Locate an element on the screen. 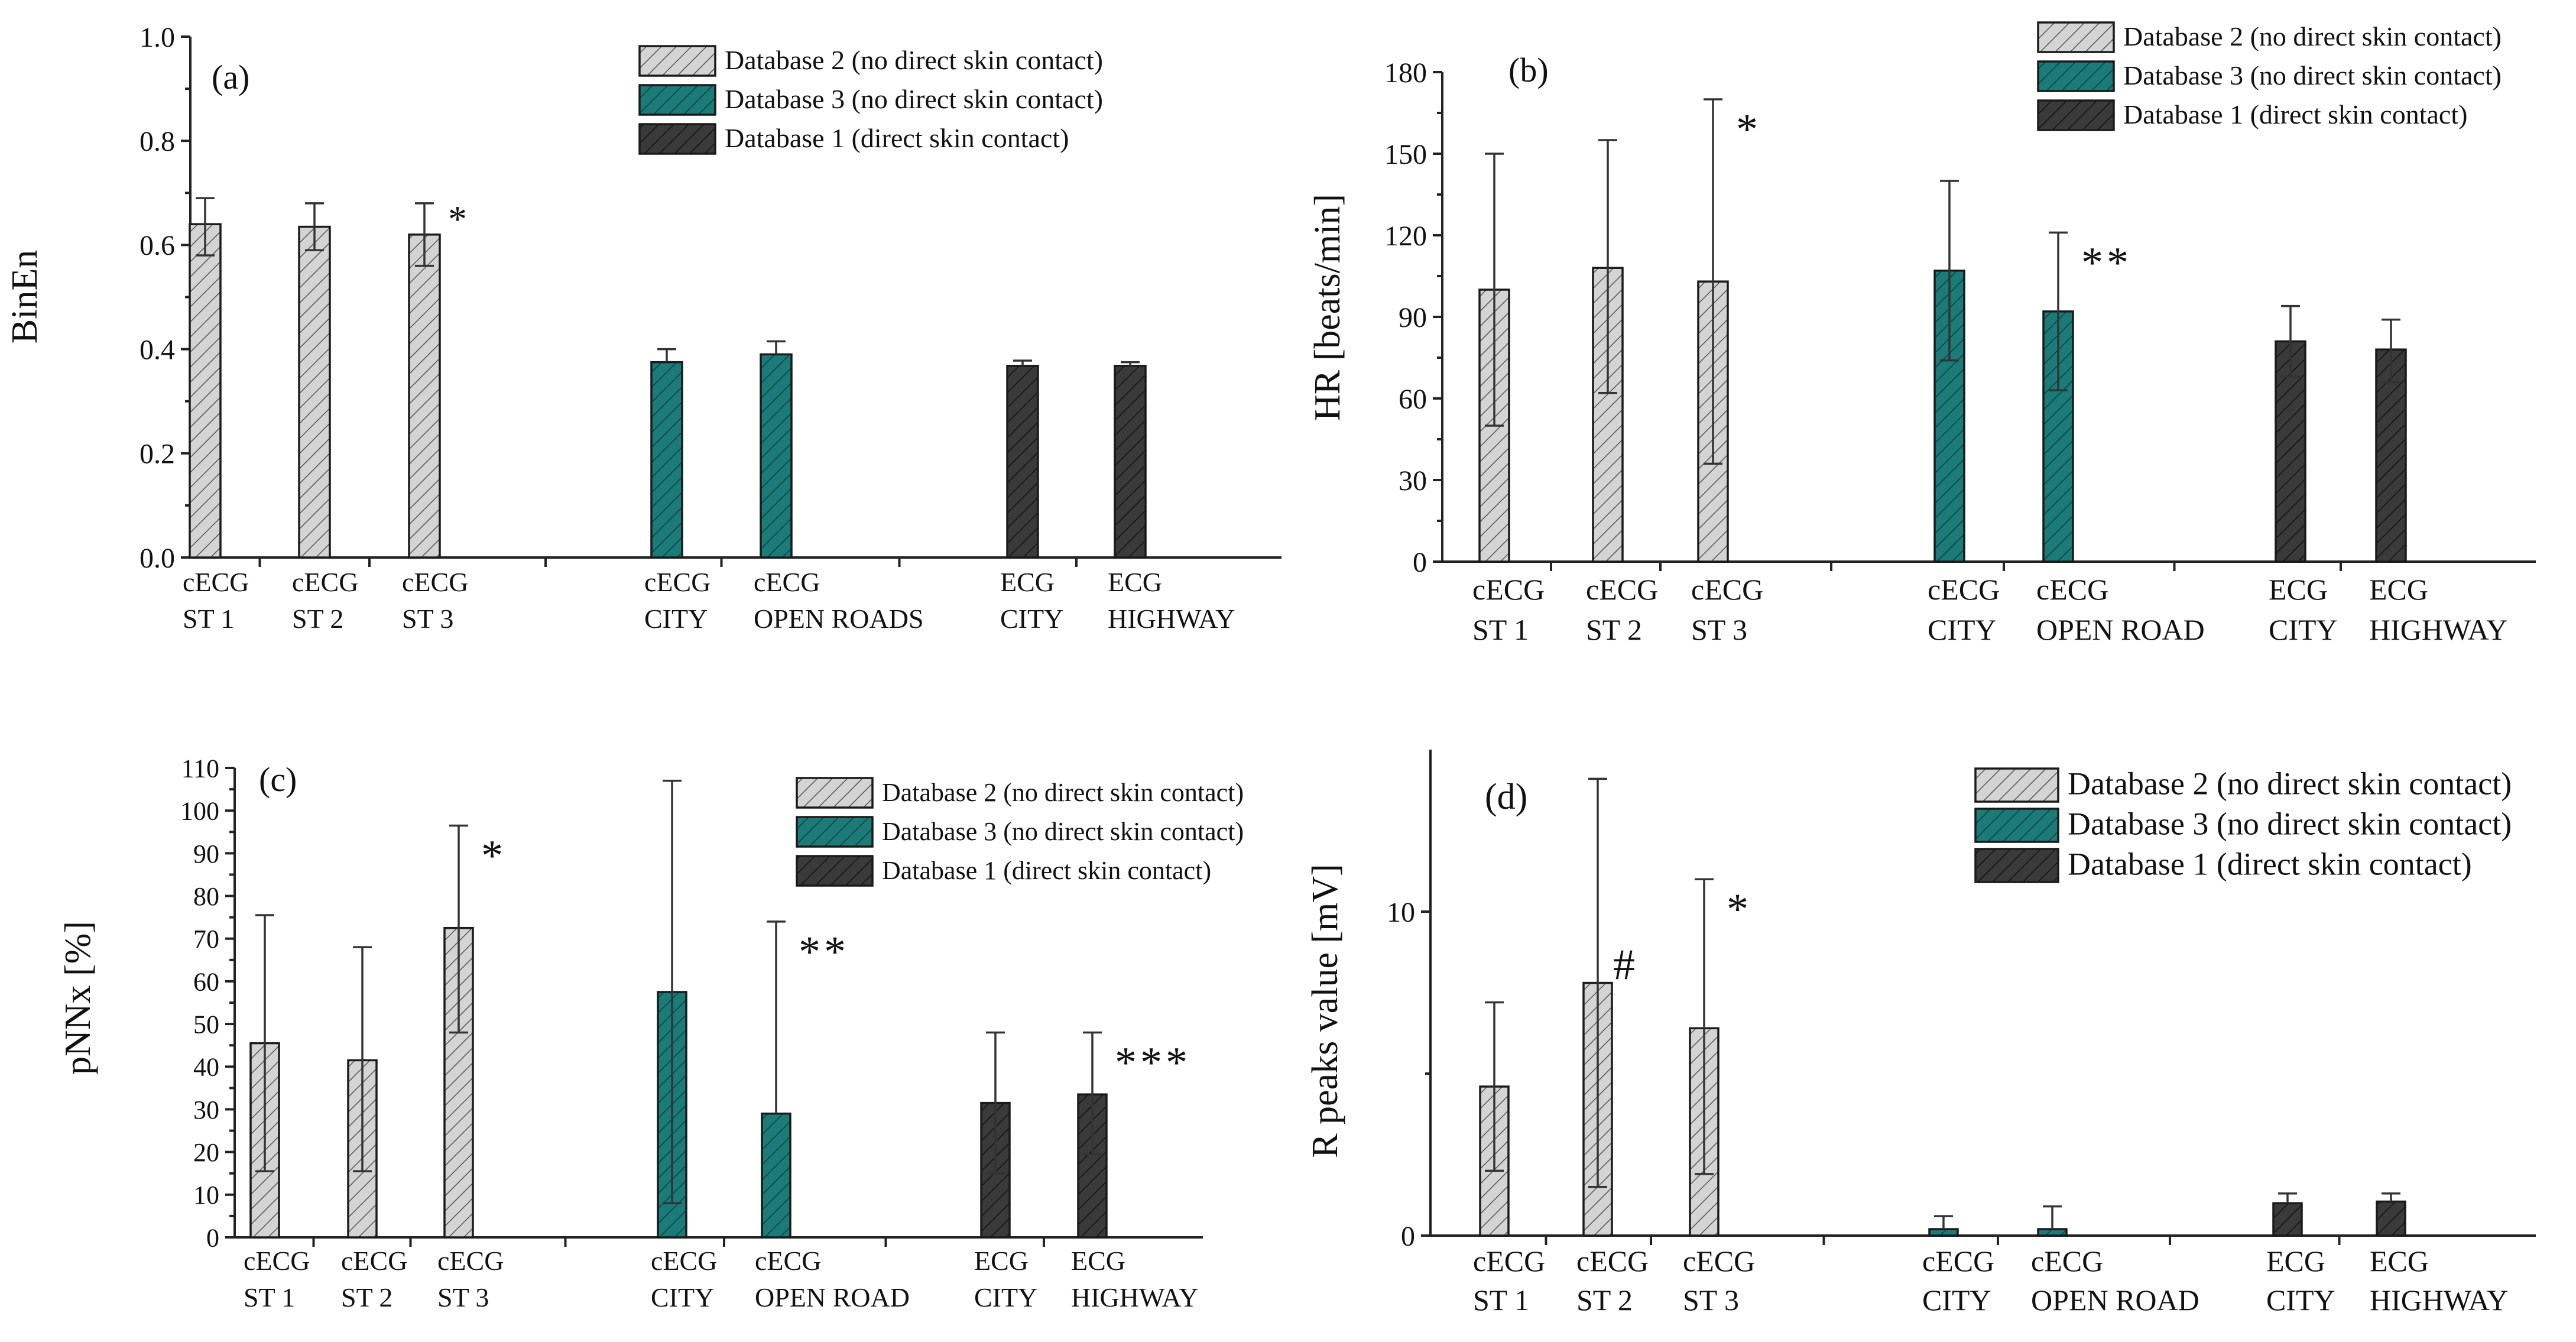 This screenshot has height=1342, width=2576. y-axis-label: pNNx [%] is located at coordinates (78, 998).